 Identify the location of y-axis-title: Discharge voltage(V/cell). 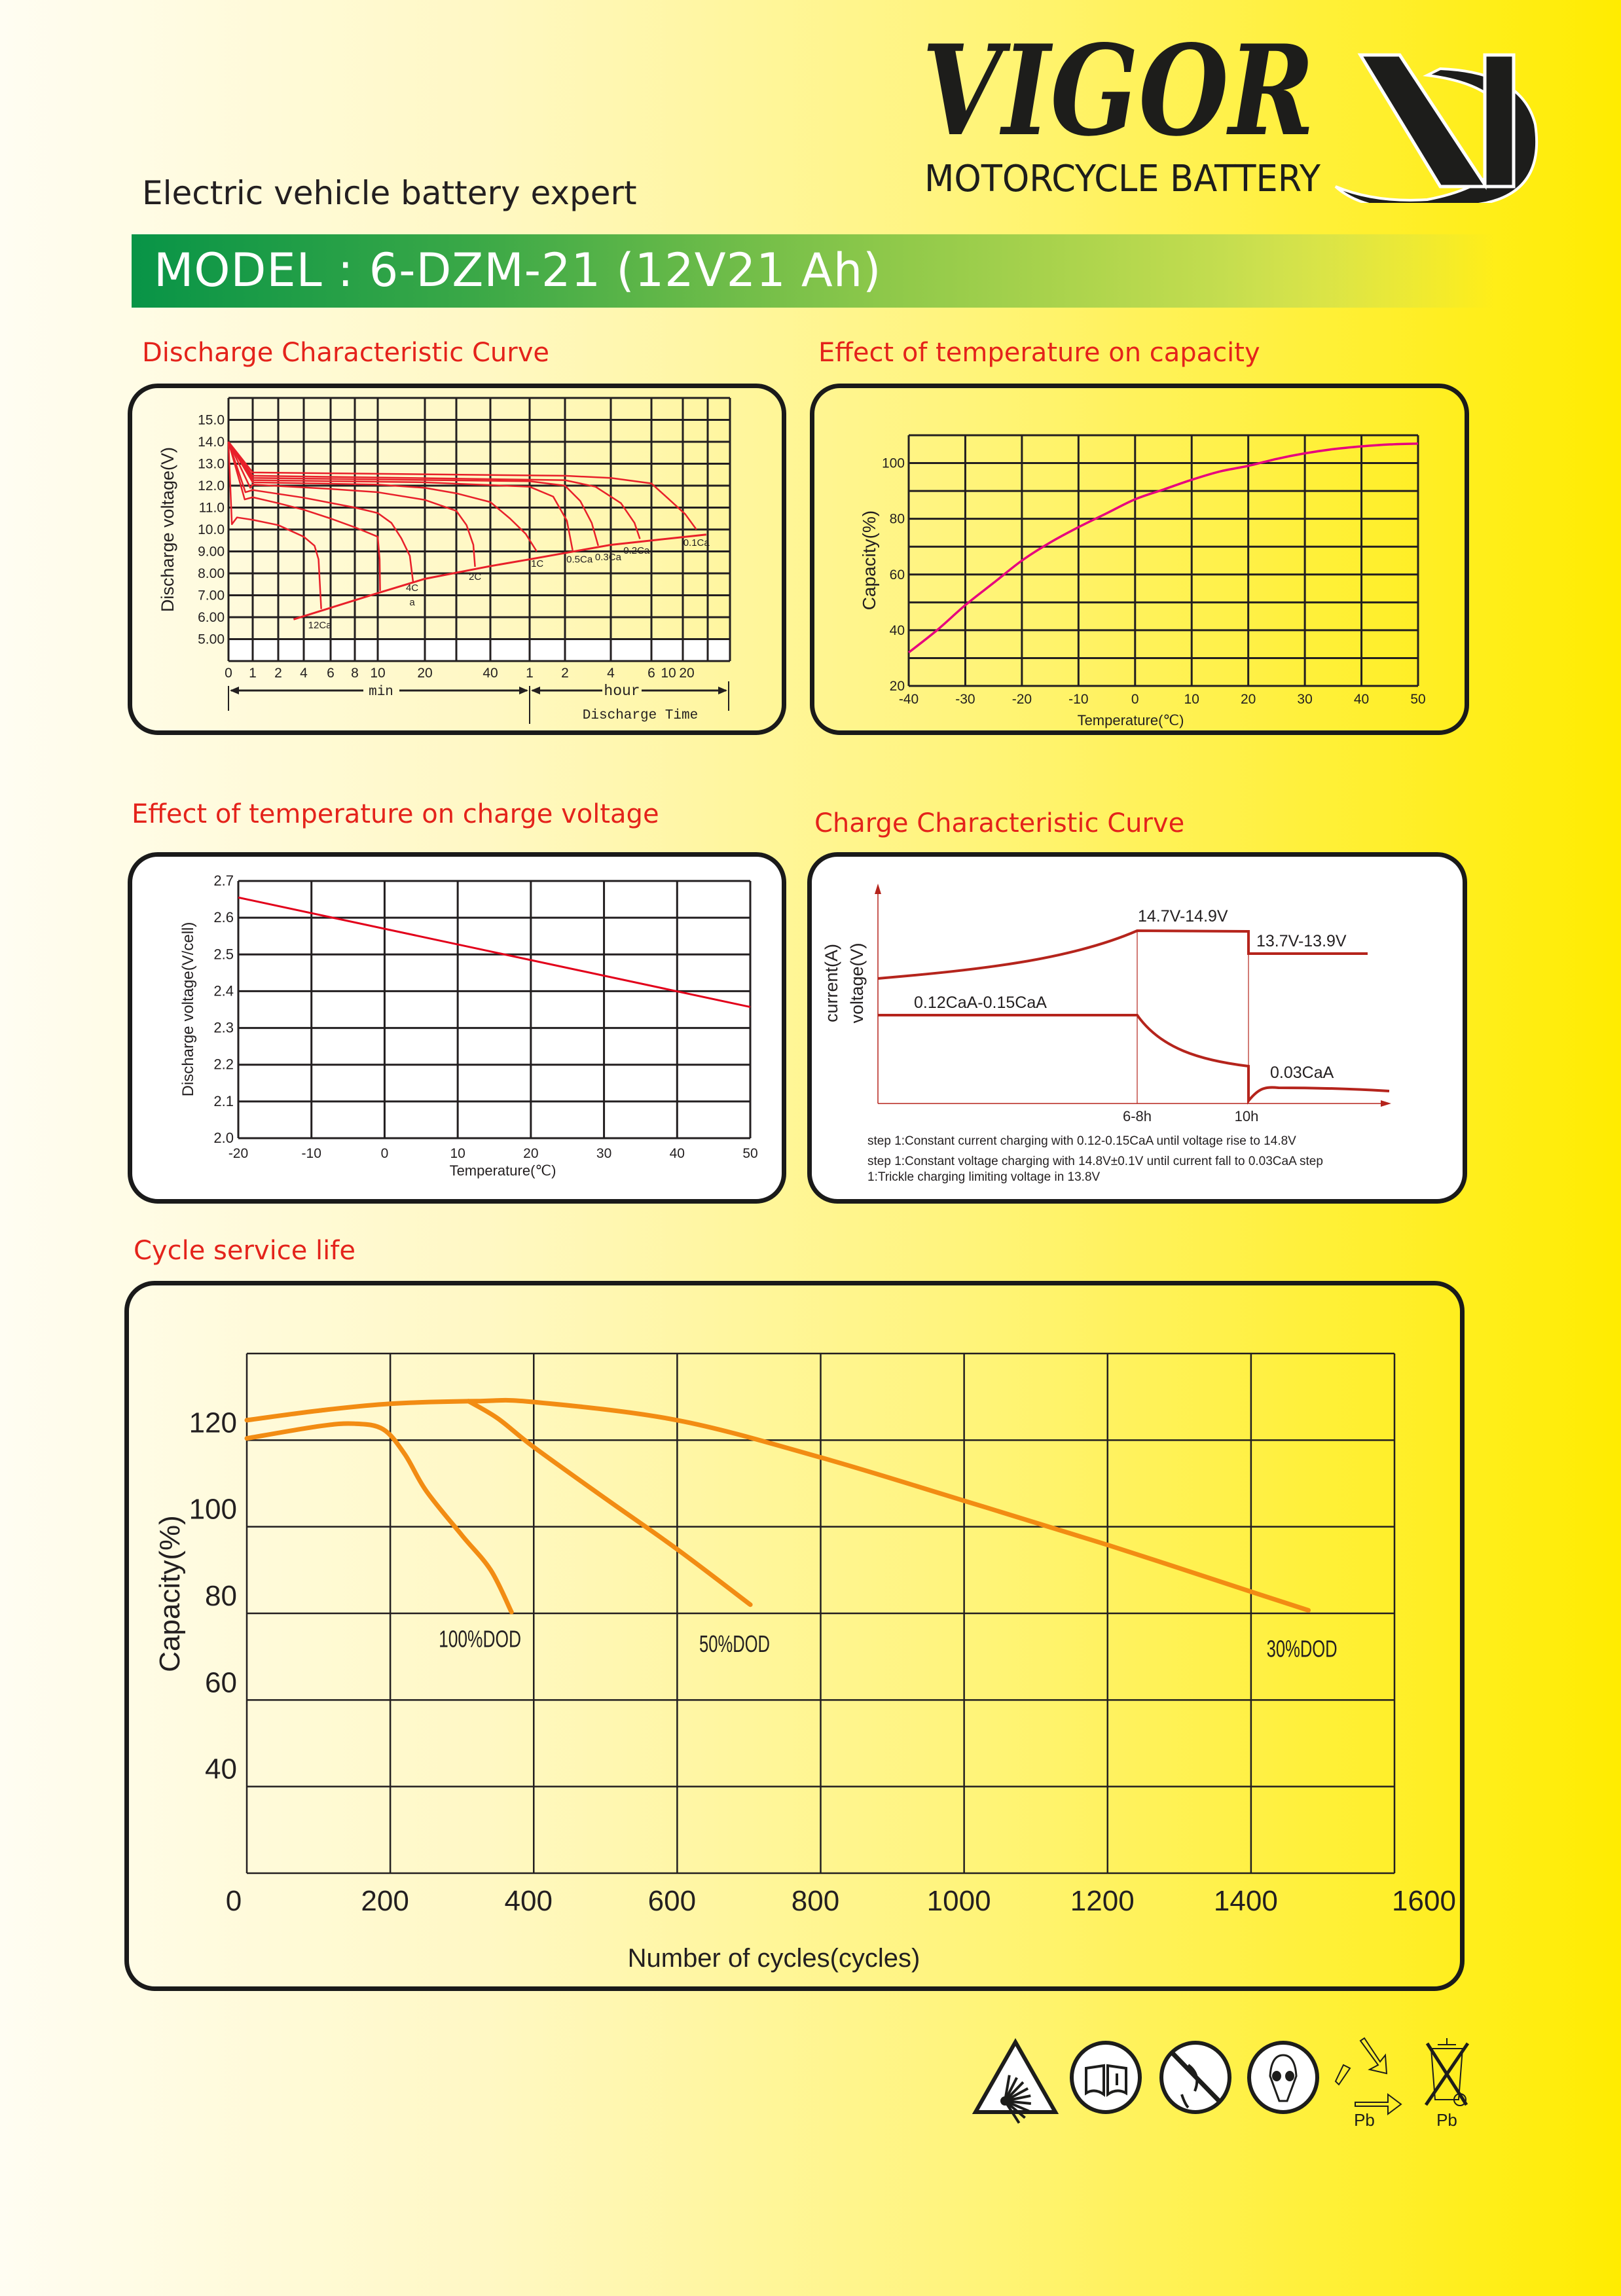
(188, 1009).